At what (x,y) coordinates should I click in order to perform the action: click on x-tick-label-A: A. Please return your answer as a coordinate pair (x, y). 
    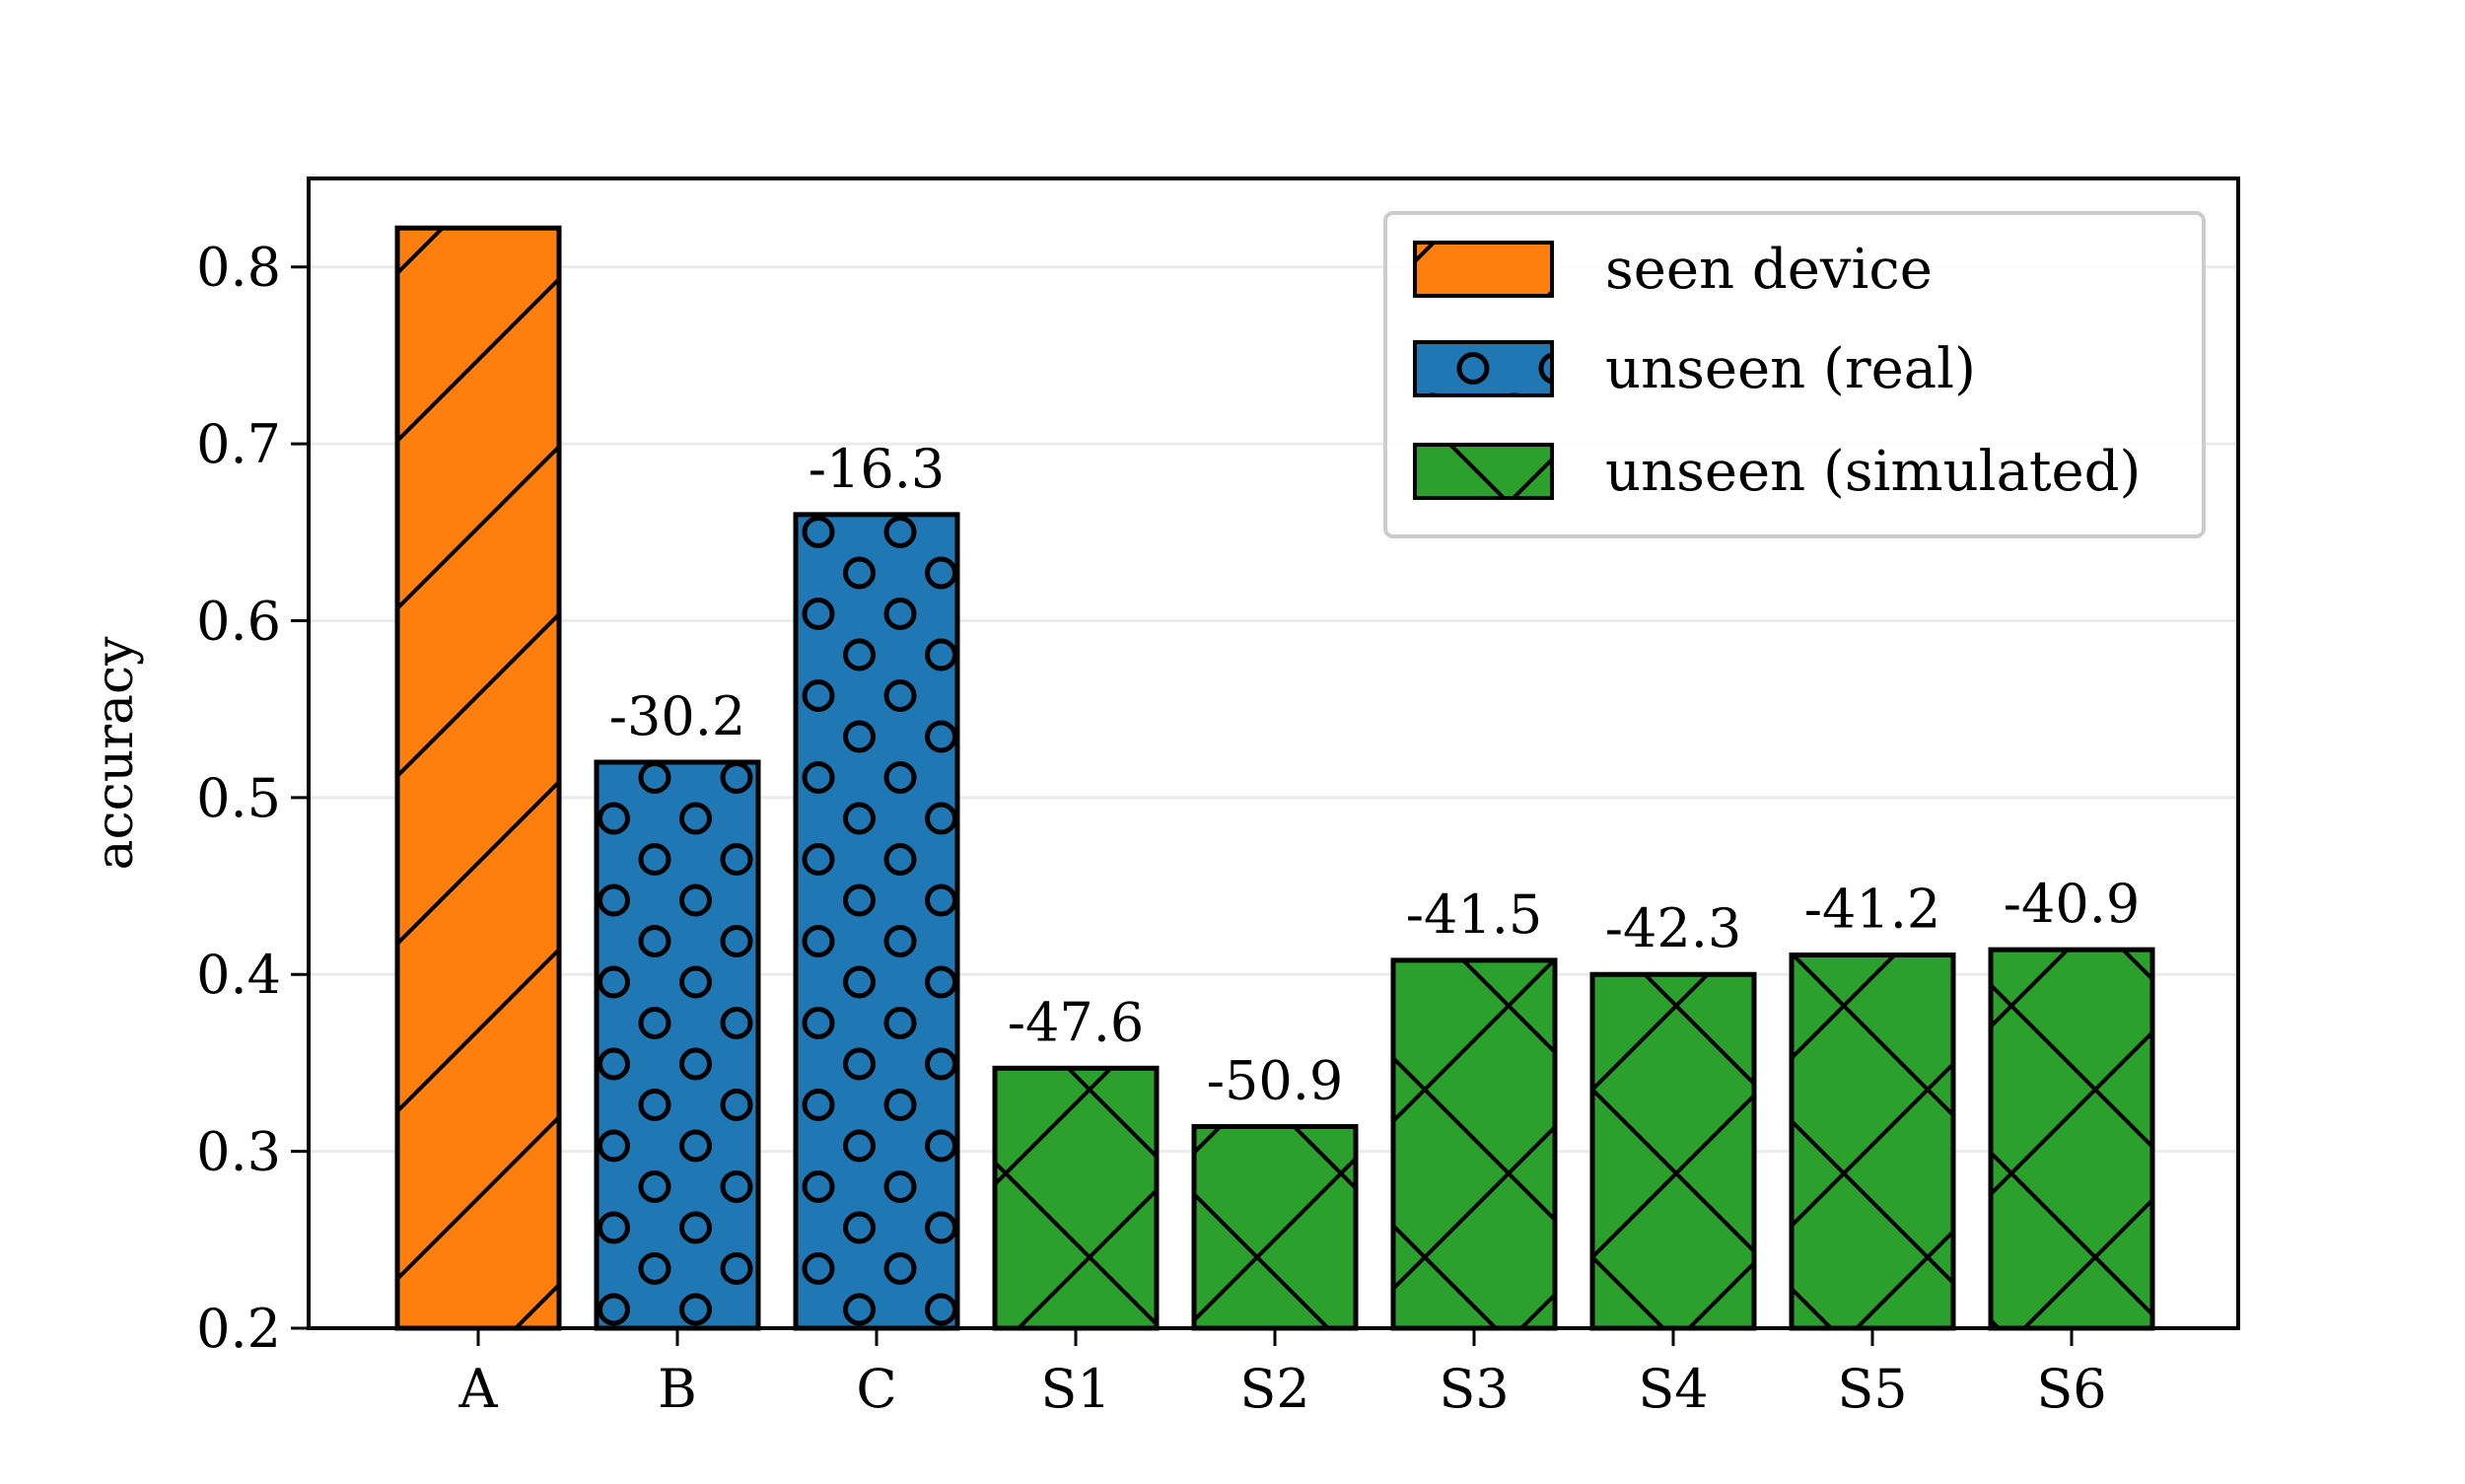
    Looking at the image, I should click on (478, 1389).